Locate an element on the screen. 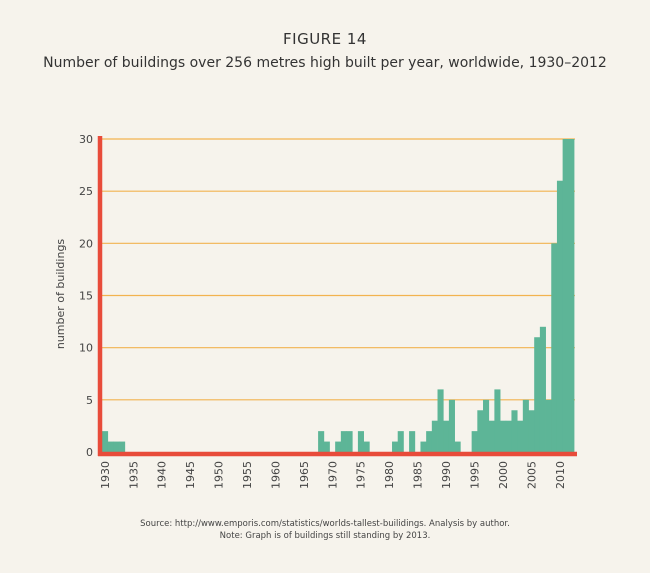 The height and width of the screenshot is (573, 650). y-tick-label: 10 is located at coordinates (86, 348).